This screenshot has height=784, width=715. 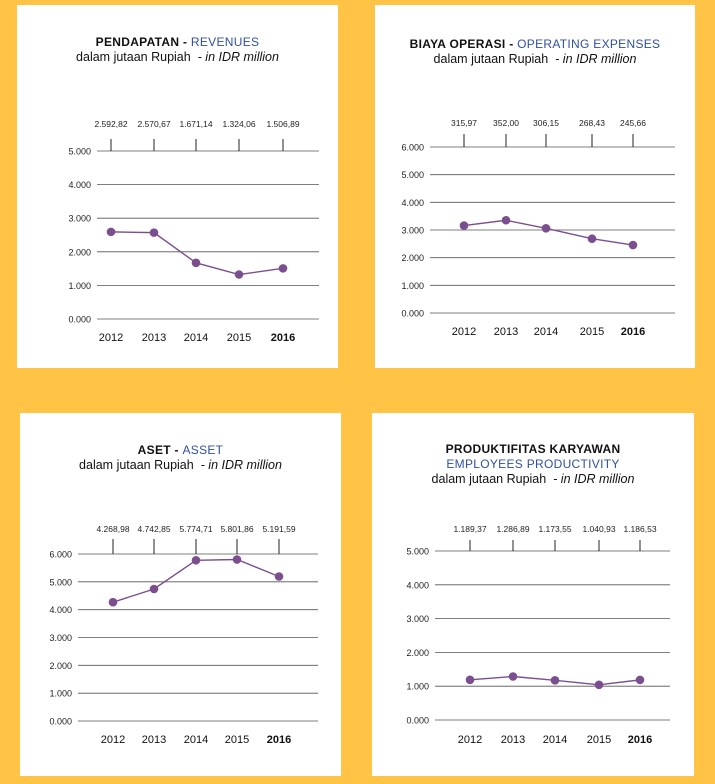 What do you see at coordinates (633, 123) in the screenshot?
I see `data-label: 245,66` at bounding box center [633, 123].